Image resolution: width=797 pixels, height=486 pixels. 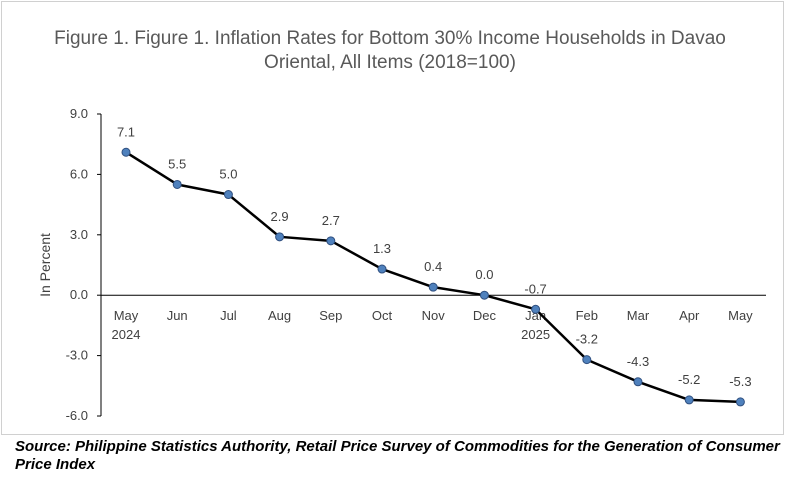 I want to click on x-tick-label: Jul, so click(x=228, y=315).